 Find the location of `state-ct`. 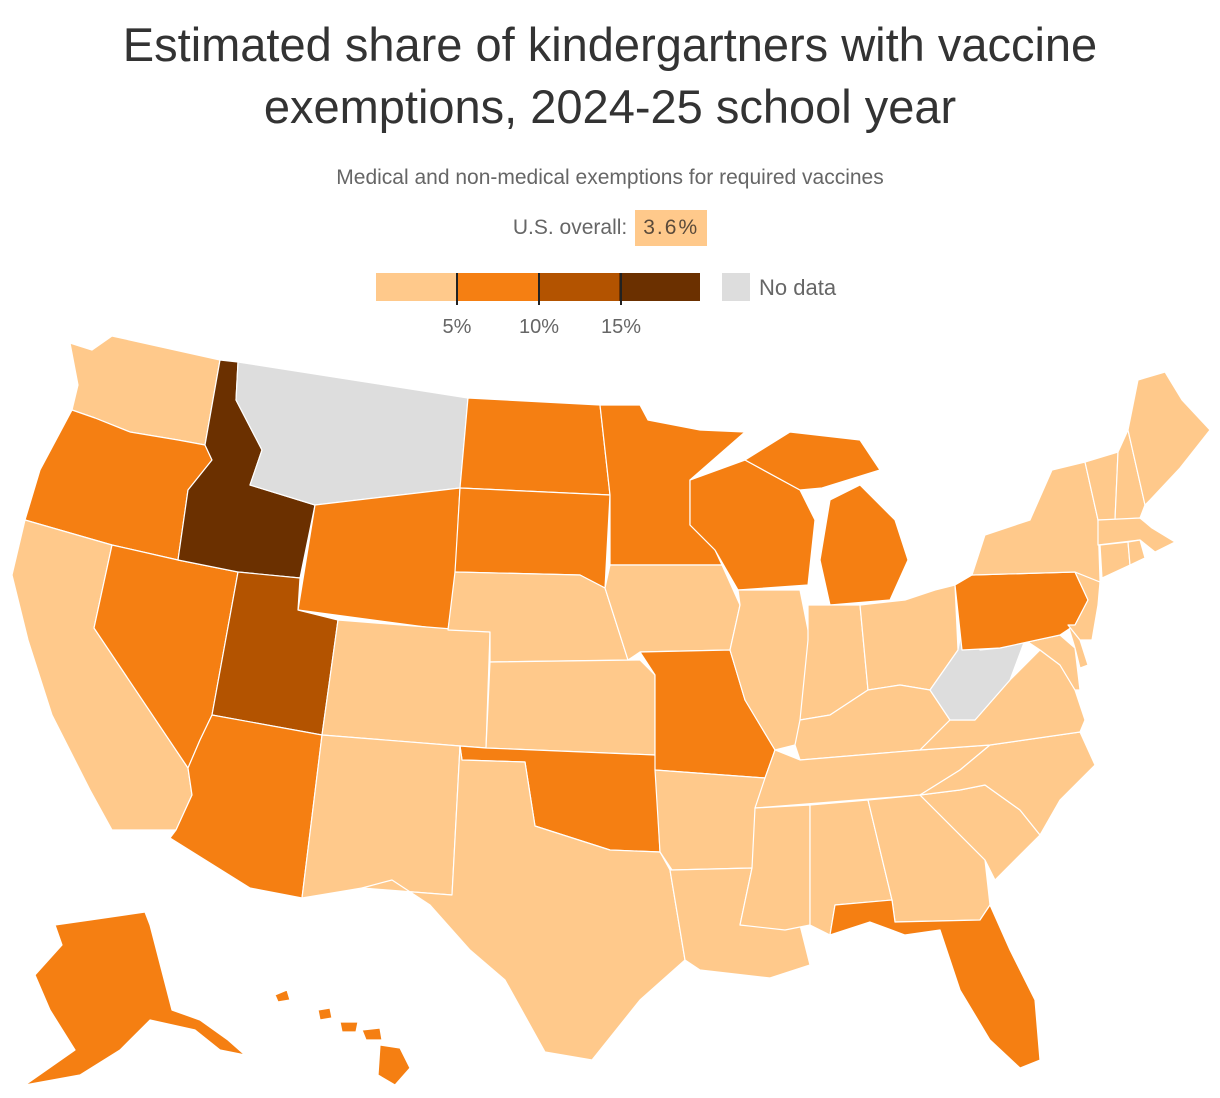

state-ct is located at coordinates (1115, 560).